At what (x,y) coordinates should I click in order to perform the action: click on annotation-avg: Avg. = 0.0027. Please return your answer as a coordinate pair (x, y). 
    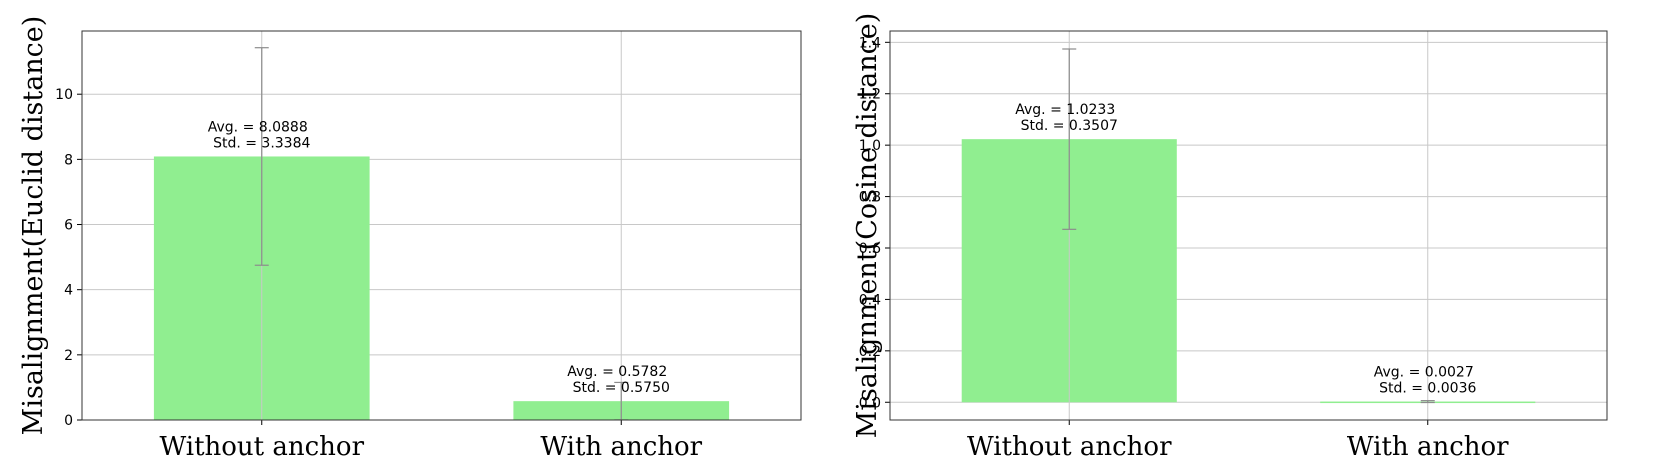
    Looking at the image, I should click on (1424, 373).